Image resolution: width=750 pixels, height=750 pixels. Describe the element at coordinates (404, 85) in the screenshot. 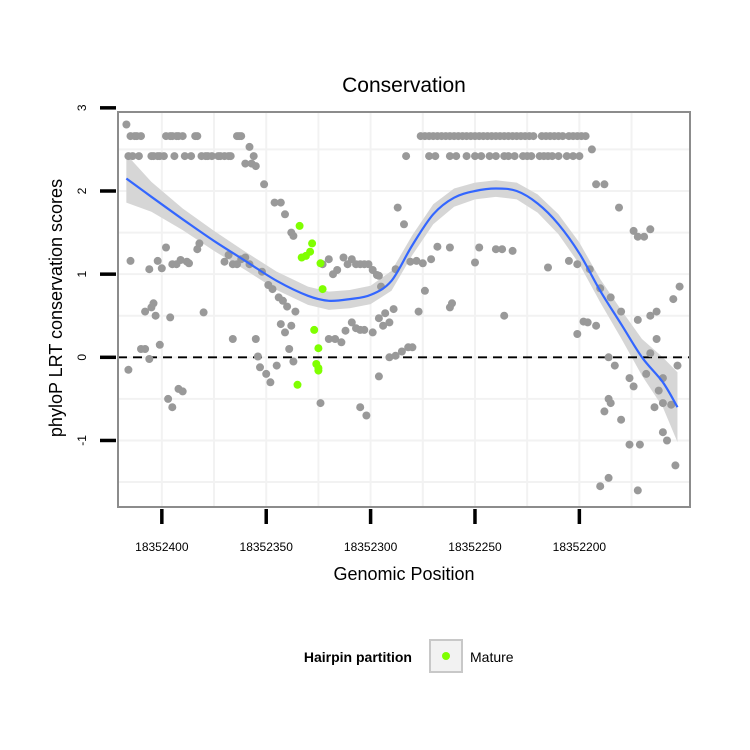

I see `chart-title: Conservation` at that location.